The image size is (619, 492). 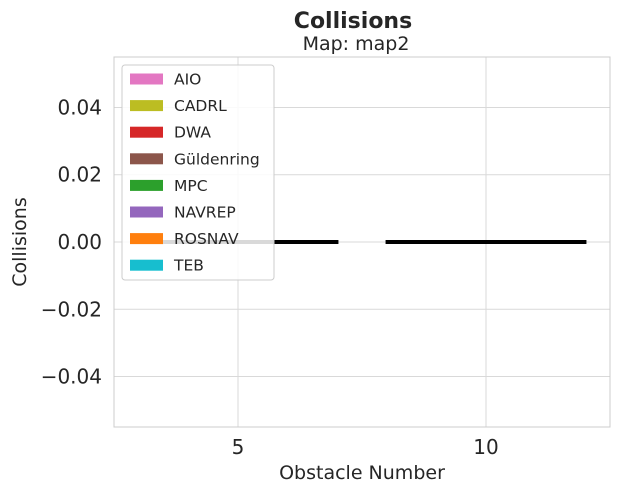 What do you see at coordinates (205, 213) in the screenshot?
I see `legend-label: NAVREP` at bounding box center [205, 213].